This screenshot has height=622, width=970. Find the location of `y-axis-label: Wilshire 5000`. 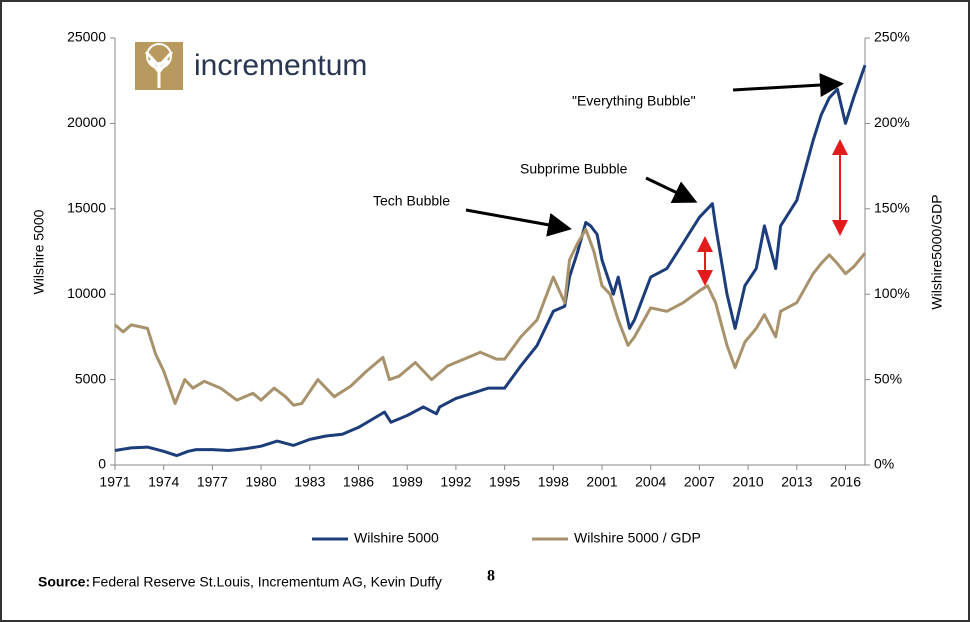

y-axis-label: Wilshire 5000 is located at coordinates (39, 251).